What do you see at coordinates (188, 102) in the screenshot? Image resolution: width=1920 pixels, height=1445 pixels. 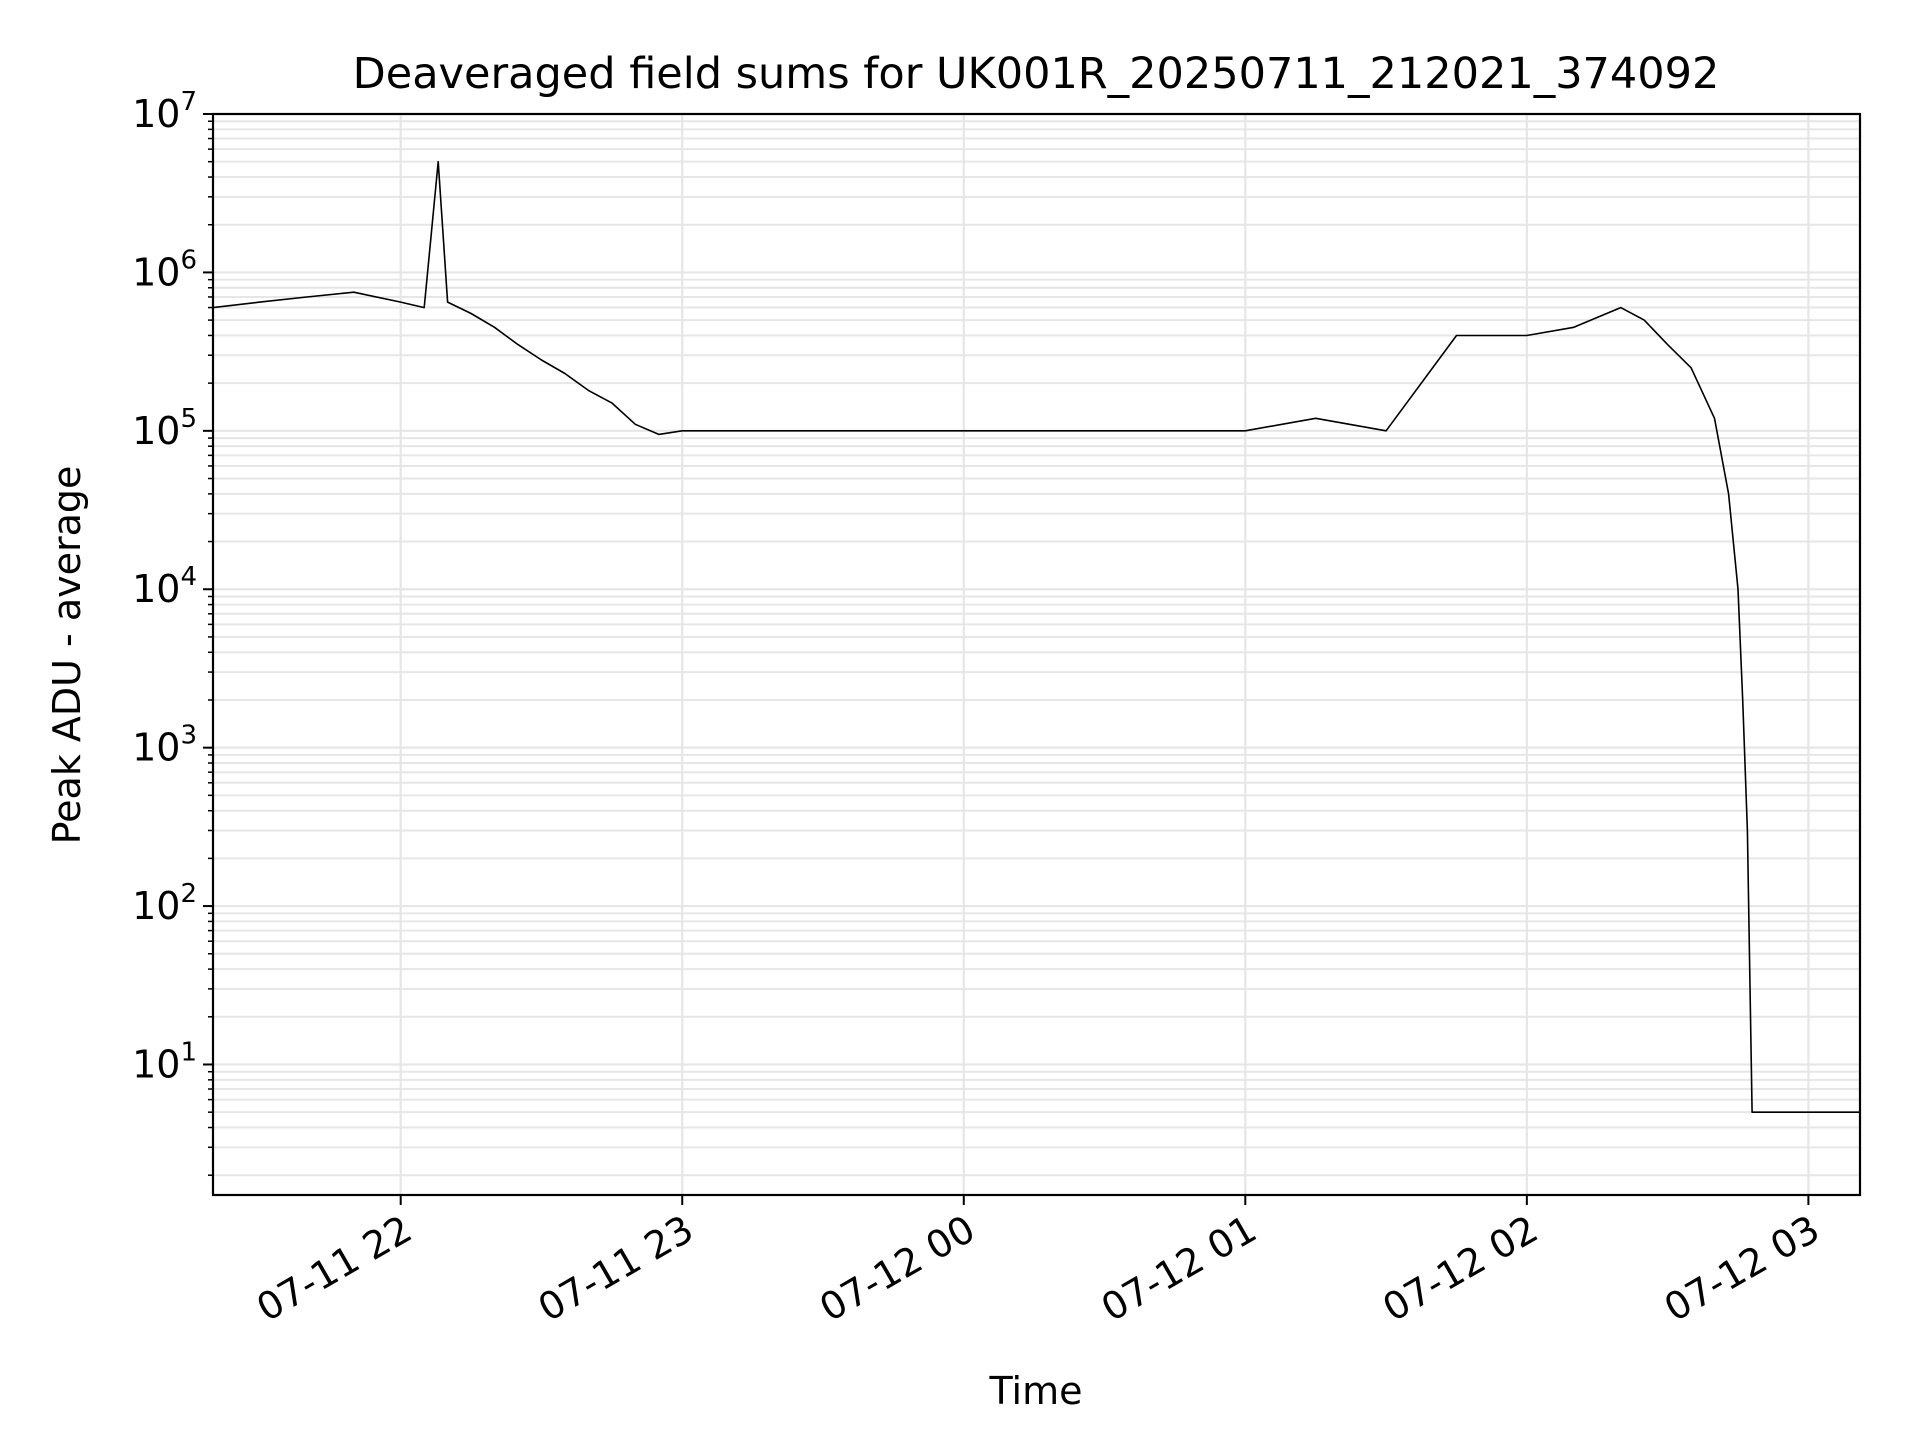 I see `y-tick-label-exponent: 7` at bounding box center [188, 102].